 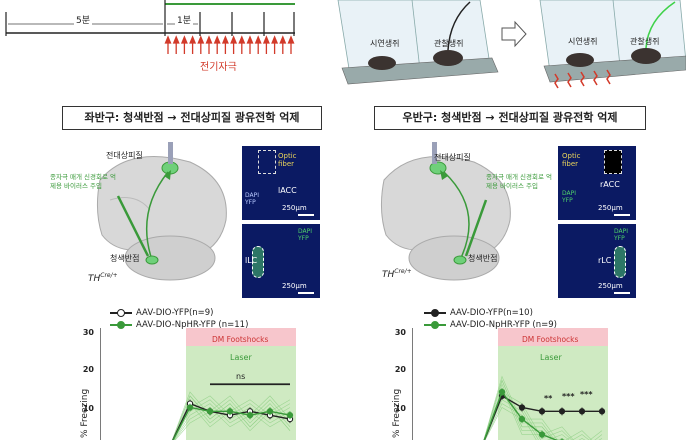 What do you see at coordinates (162, 313) in the screenshot?
I see `left-legend-yfp: AAV-DIO-YFP(n=9)` at bounding box center [162, 313].